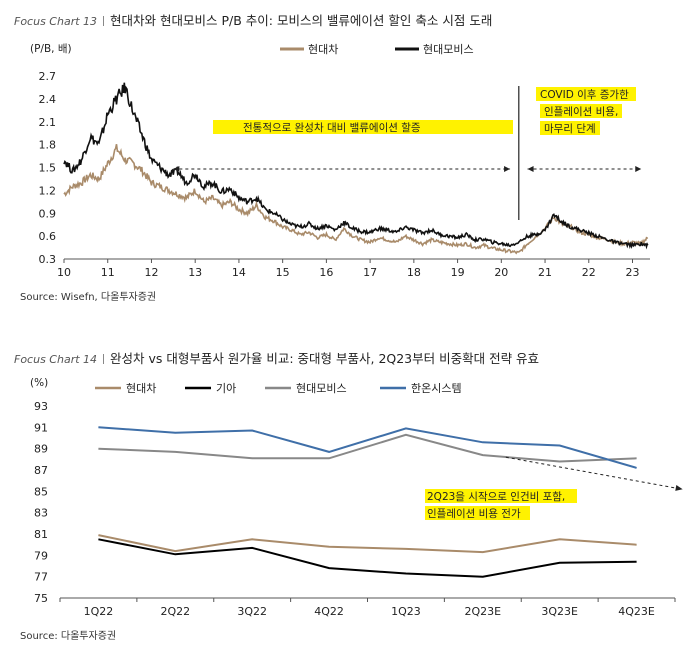 The width and height of the screenshot is (698, 651). Describe the element at coordinates (41, 427) in the screenshot. I see `y-tick-label: 91` at that location.